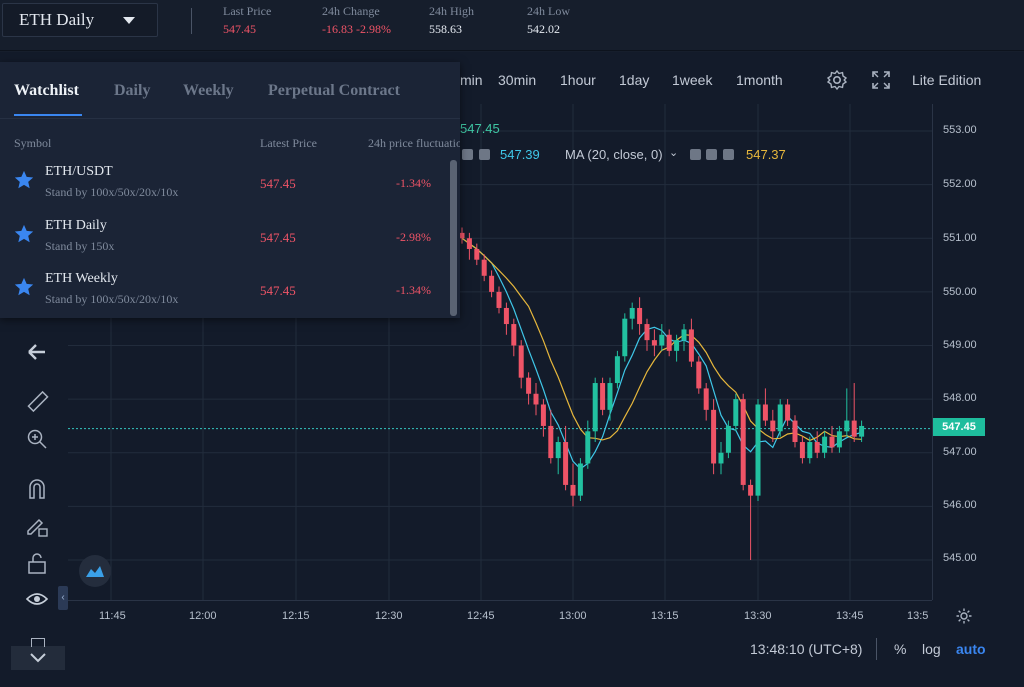 The height and width of the screenshot is (687, 1024). What do you see at coordinates (351, 11) in the screenshot?
I see `stat-label: 24h Change` at bounding box center [351, 11].